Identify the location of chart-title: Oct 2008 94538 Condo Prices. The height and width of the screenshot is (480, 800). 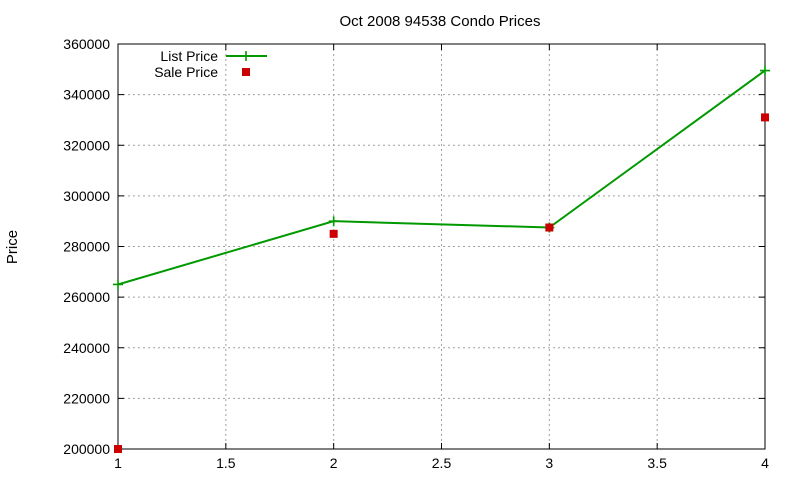
(440, 21).